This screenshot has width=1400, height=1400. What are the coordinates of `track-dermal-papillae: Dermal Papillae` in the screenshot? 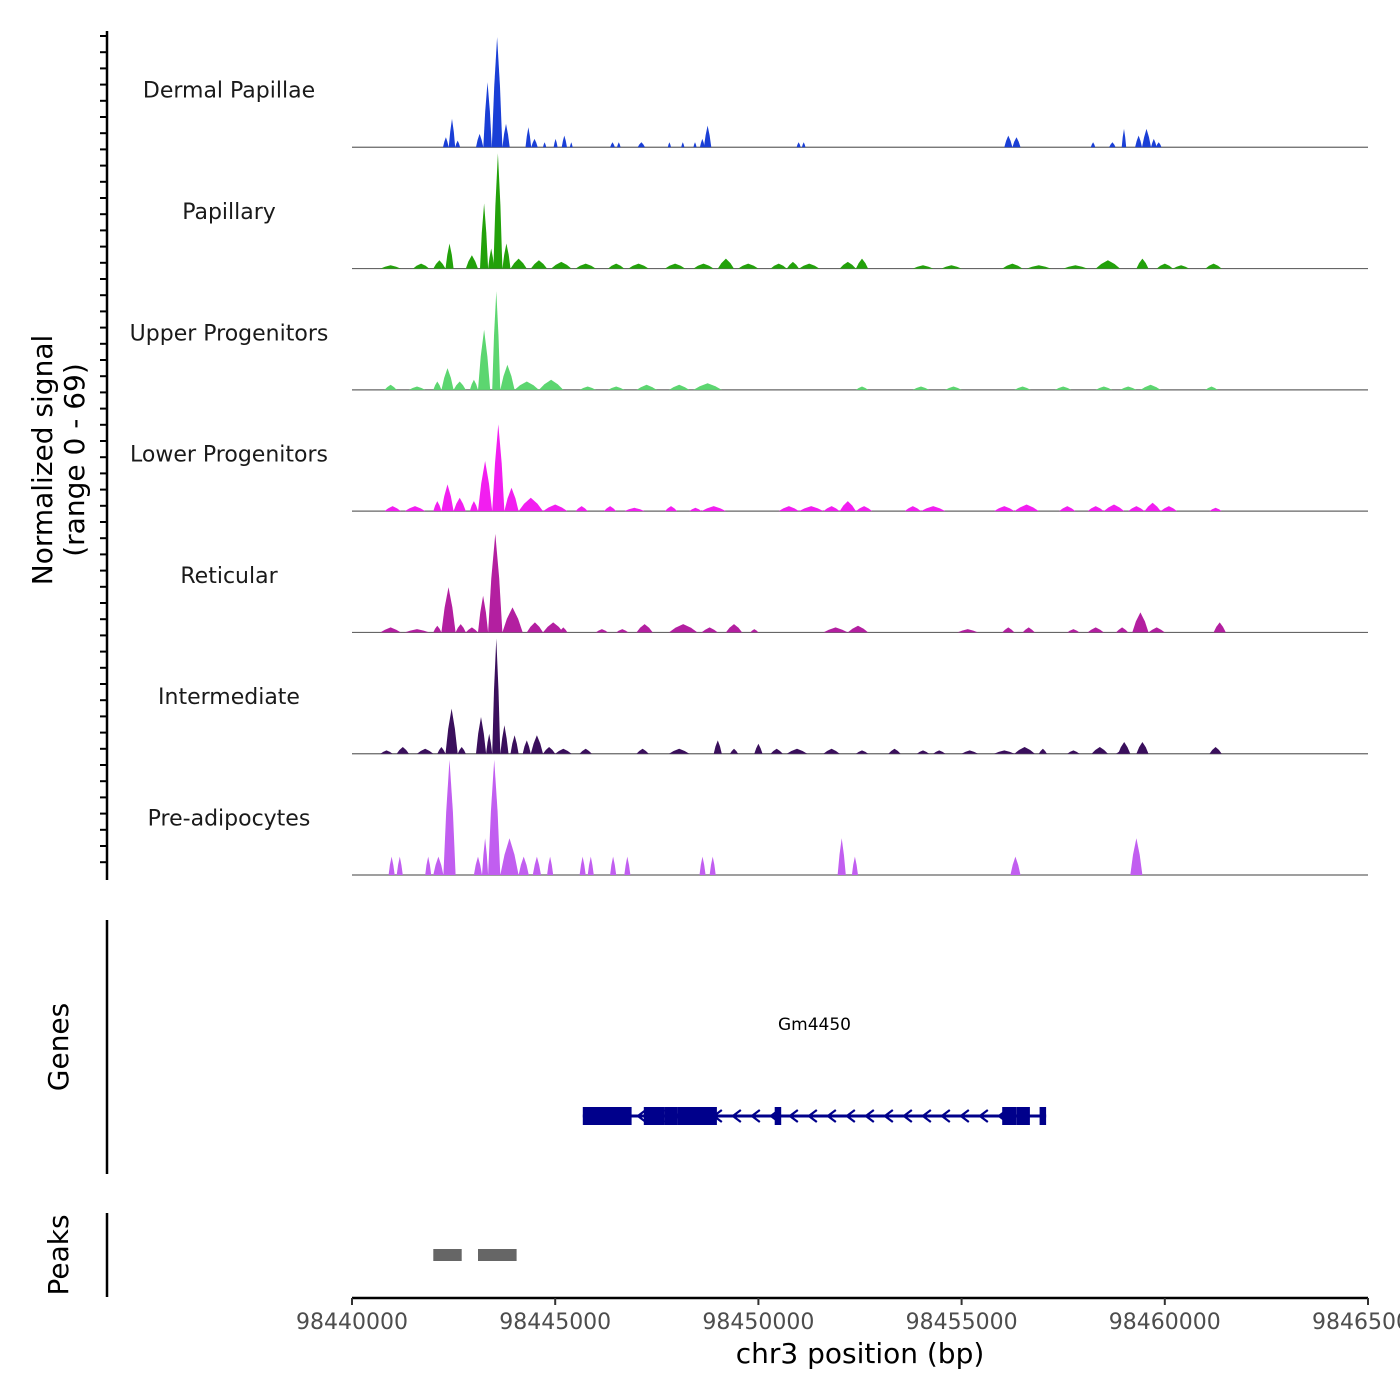 It's located at (755, 92).